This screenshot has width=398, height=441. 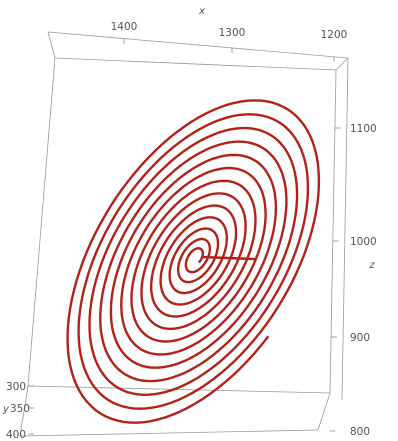 I want to click on box-edge-bottom-right, so click(x=324, y=411).